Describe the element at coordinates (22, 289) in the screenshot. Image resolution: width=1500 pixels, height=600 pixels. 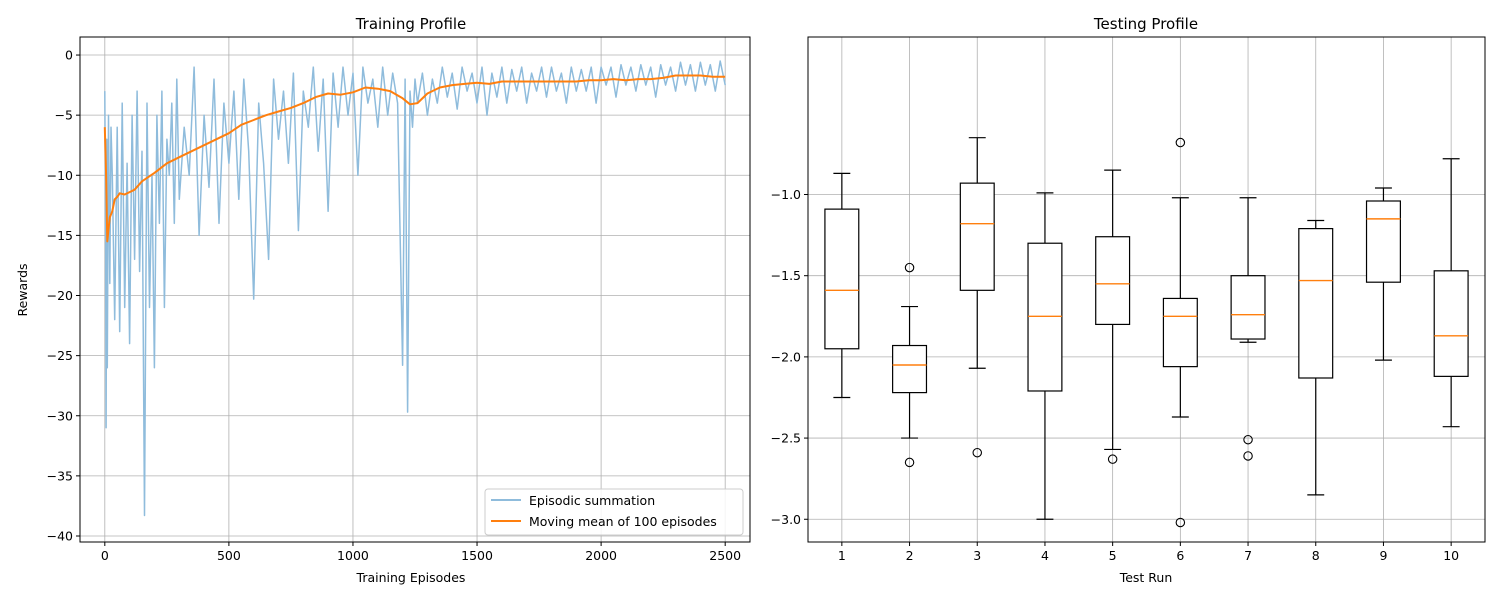
I see `training-y-label: Rewards` at that location.